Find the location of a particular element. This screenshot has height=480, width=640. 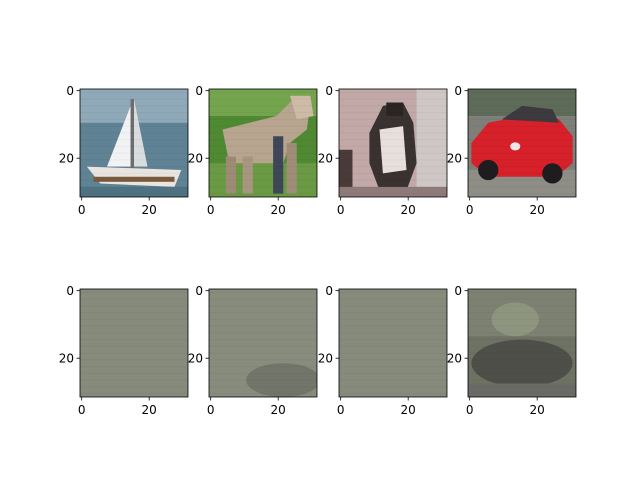

panel-0: 0 20 0 20 is located at coordinates (124, 150).